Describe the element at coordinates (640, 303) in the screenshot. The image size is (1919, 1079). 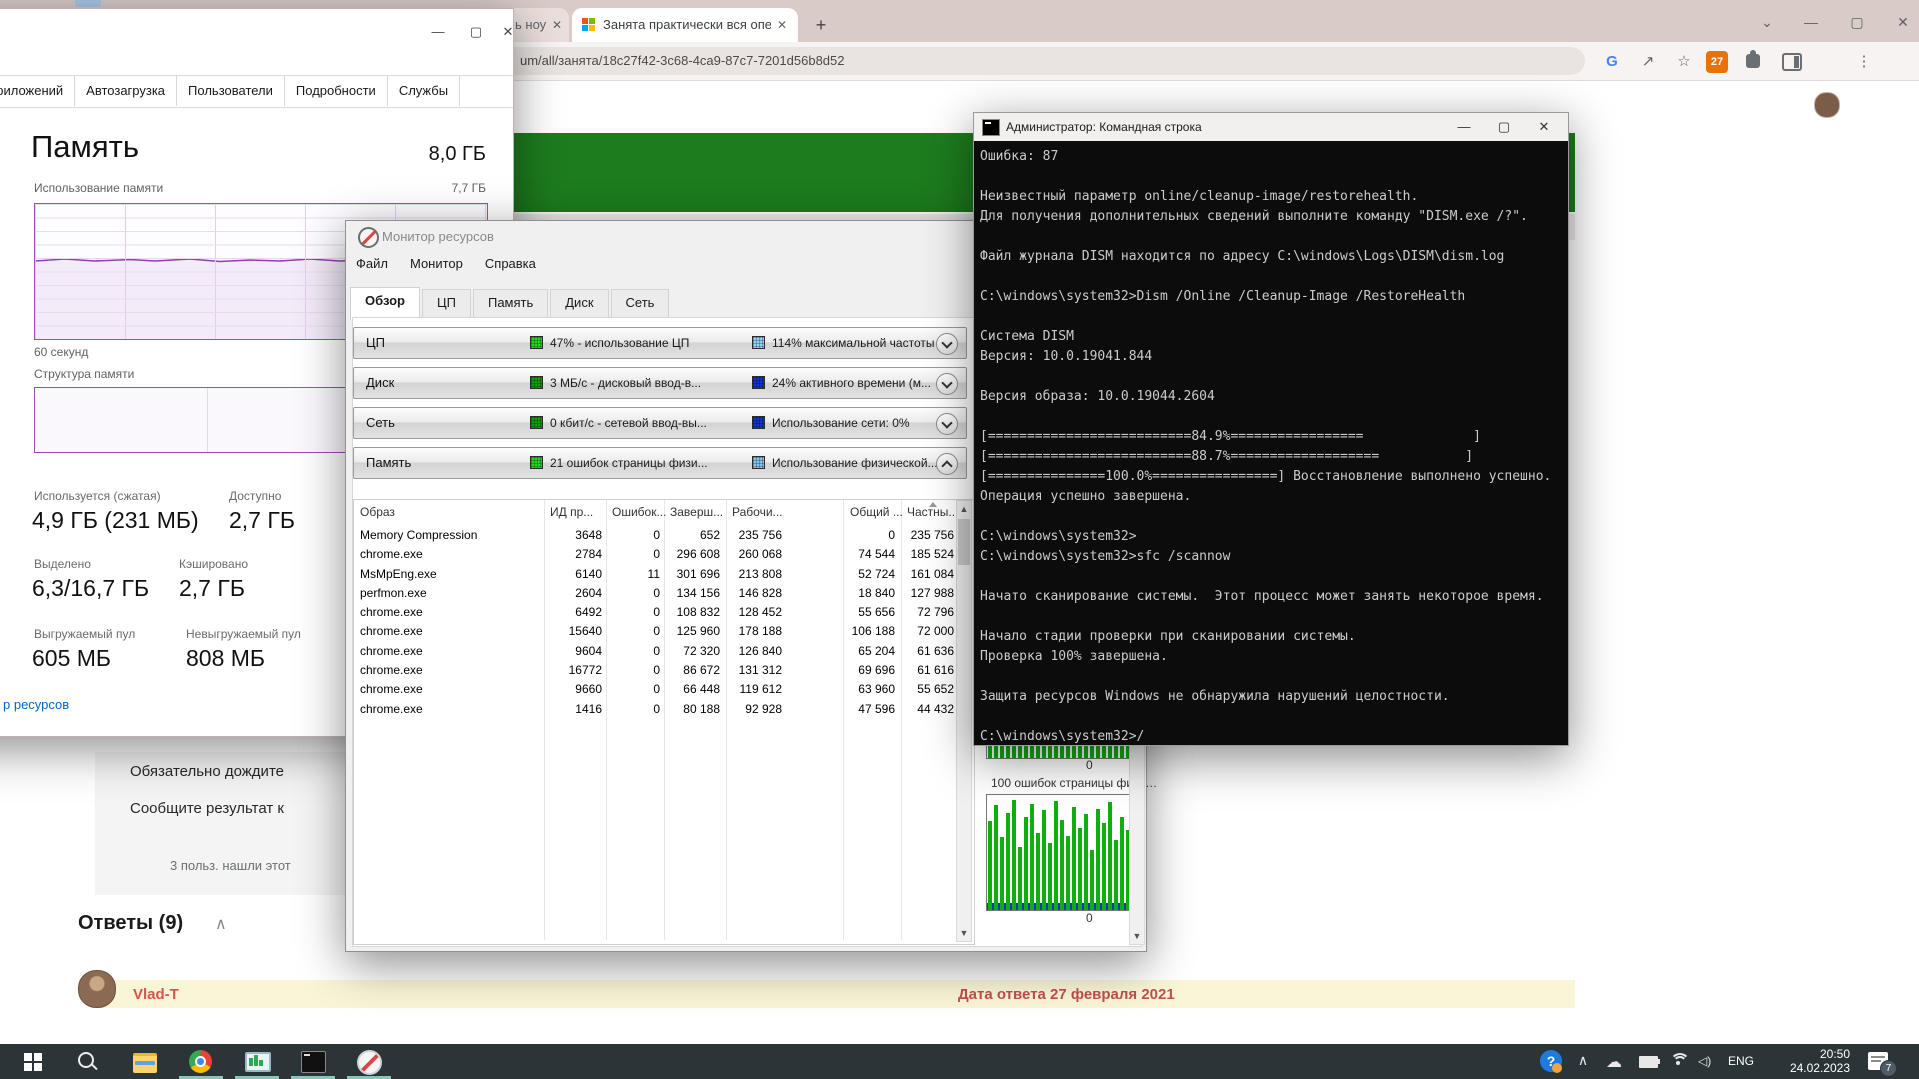
I see `rm-tab-network: Сеть` at that location.